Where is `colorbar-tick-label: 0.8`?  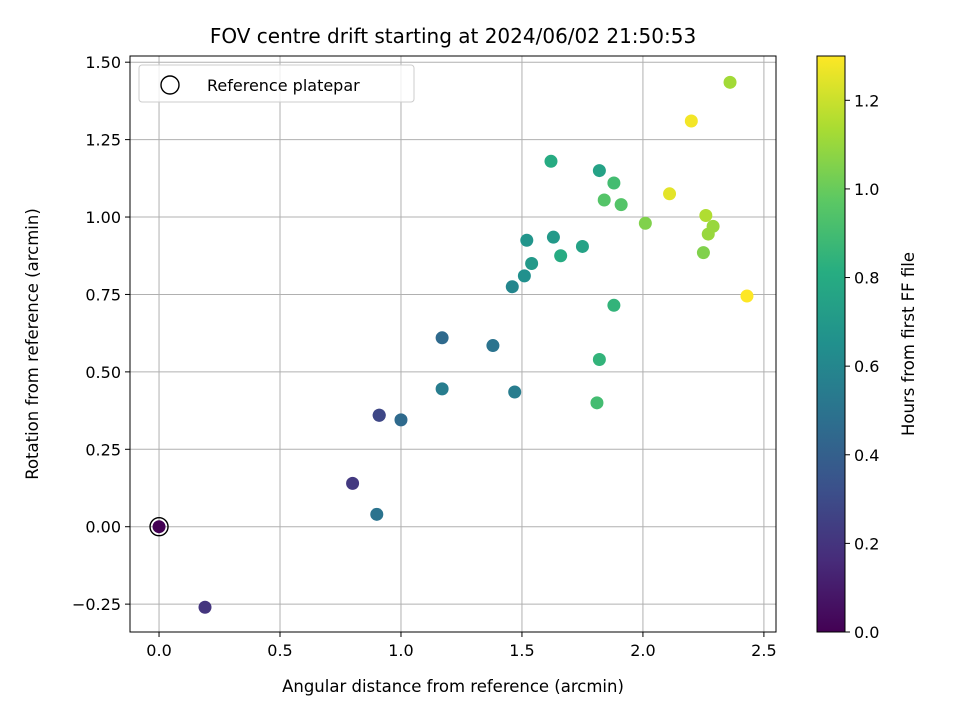 colorbar-tick-label: 0.8 is located at coordinates (866, 278).